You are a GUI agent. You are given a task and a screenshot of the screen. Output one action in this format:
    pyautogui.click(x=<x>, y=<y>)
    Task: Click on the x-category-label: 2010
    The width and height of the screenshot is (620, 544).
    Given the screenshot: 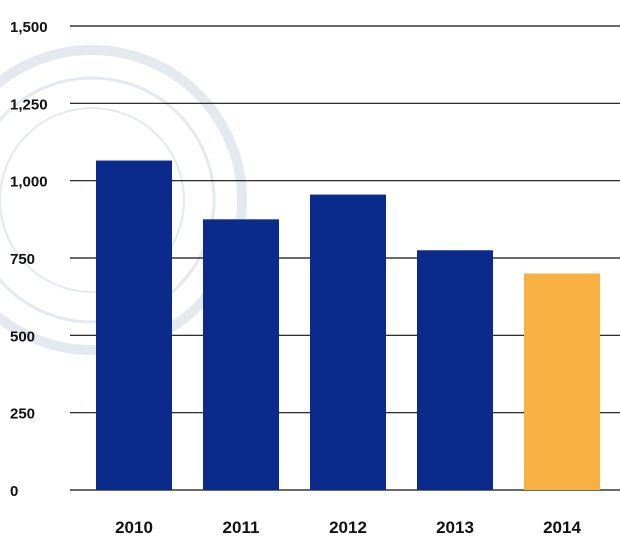 What is the action you would take?
    pyautogui.click(x=134, y=527)
    